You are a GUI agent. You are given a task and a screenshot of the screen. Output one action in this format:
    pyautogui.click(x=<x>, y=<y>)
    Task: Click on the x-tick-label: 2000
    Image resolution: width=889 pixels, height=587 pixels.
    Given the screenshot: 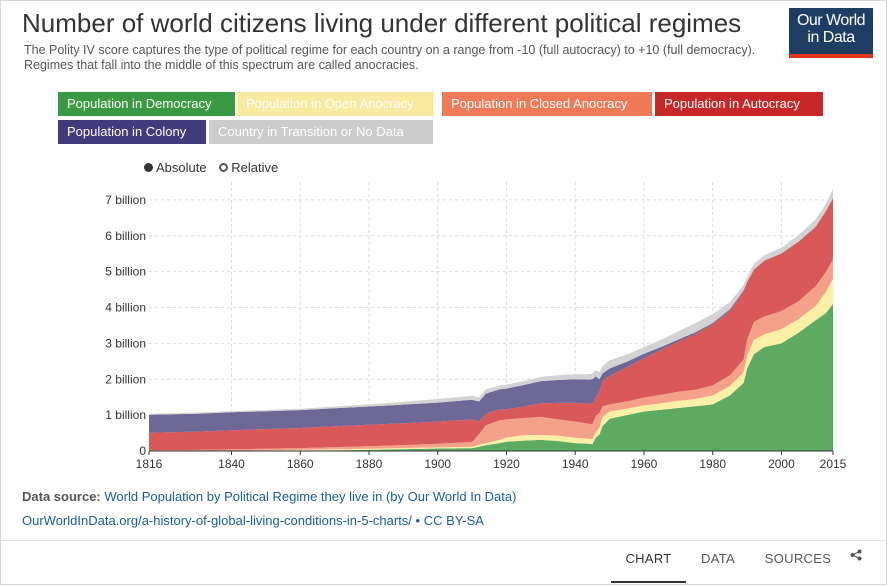 What is the action you would take?
    pyautogui.click(x=781, y=464)
    